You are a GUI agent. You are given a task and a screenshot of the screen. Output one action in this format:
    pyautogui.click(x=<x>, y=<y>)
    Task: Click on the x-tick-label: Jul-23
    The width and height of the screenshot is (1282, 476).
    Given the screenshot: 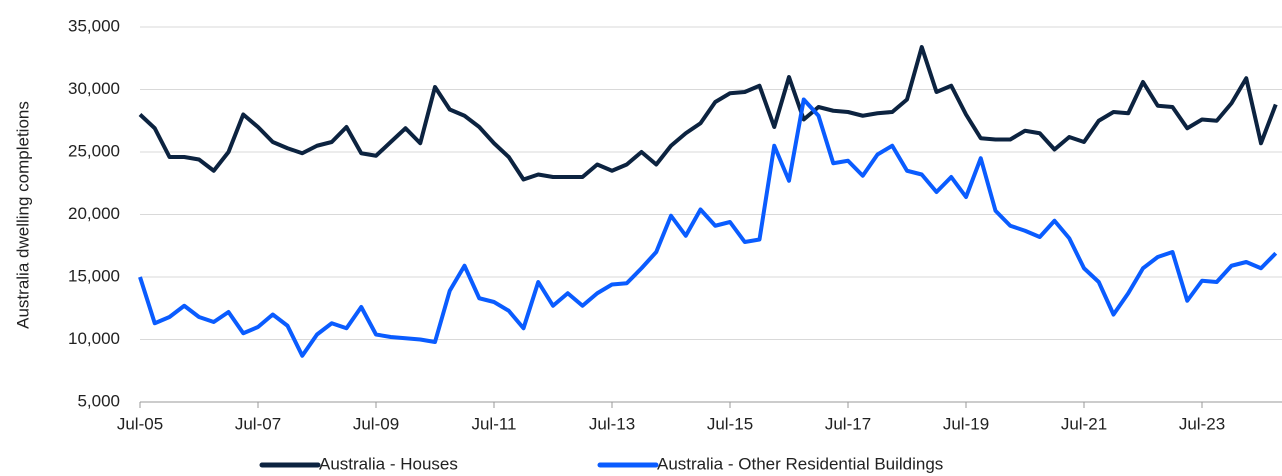 What is the action you would take?
    pyautogui.click(x=1202, y=423)
    